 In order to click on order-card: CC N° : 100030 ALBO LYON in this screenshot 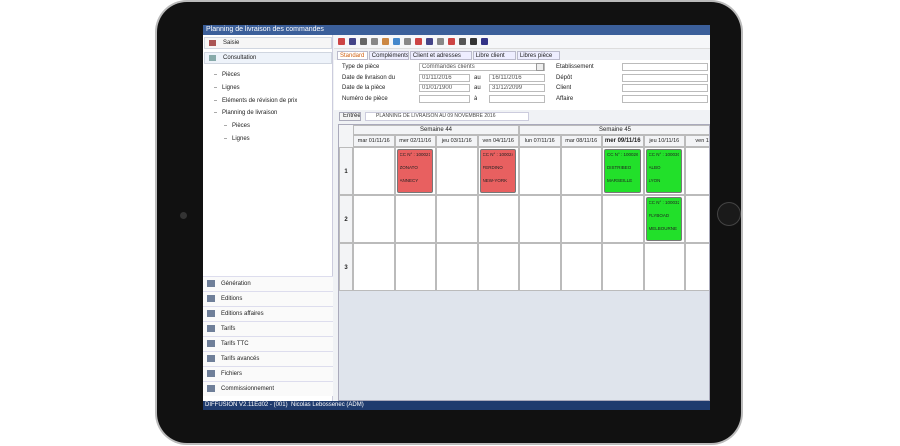, I will do `click(663, 171)`.